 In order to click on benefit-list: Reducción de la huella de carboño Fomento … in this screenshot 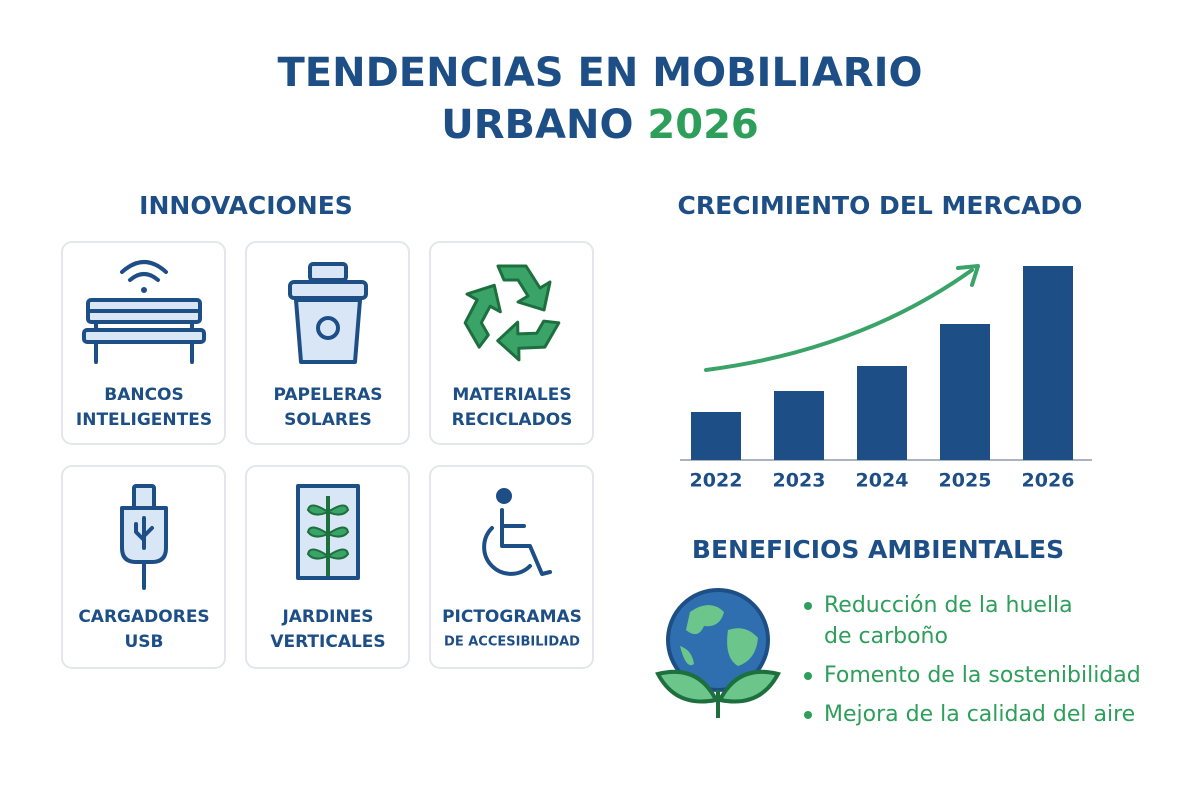, I will do `click(972, 660)`.